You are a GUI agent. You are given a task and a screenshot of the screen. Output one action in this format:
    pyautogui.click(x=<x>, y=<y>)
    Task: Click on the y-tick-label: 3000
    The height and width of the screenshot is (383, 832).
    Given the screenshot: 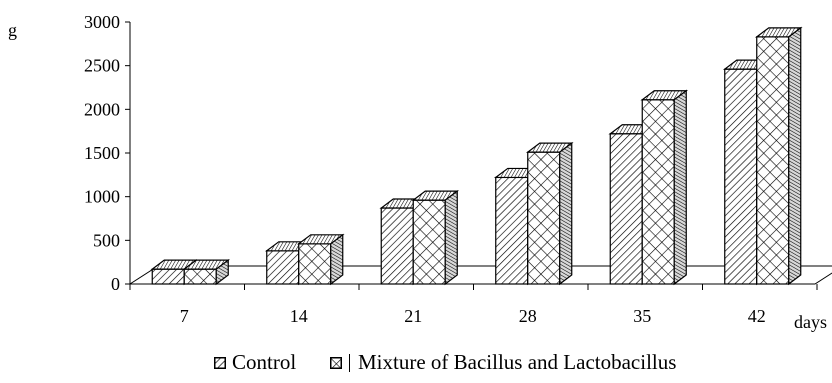 What is the action you would take?
    pyautogui.click(x=102, y=22)
    